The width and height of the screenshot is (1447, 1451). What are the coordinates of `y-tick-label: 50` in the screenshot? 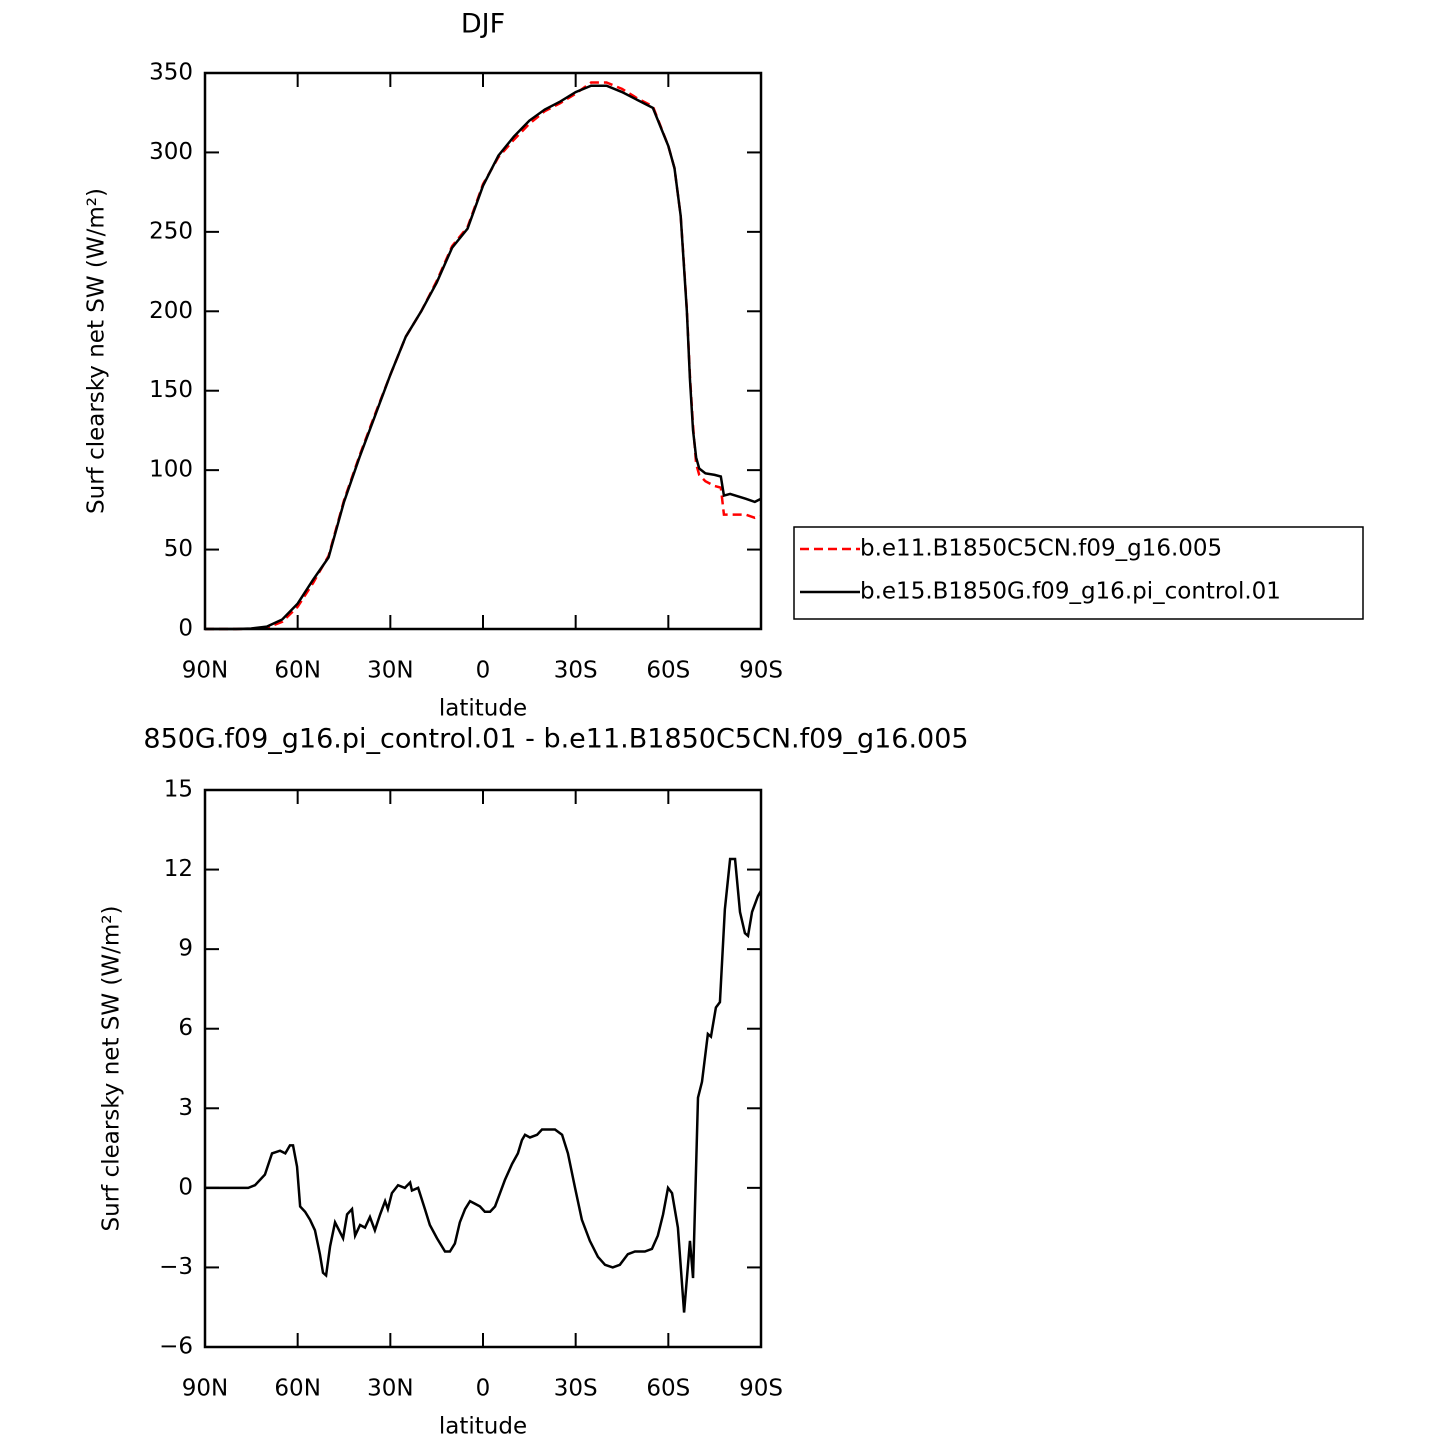 It's located at (178, 549).